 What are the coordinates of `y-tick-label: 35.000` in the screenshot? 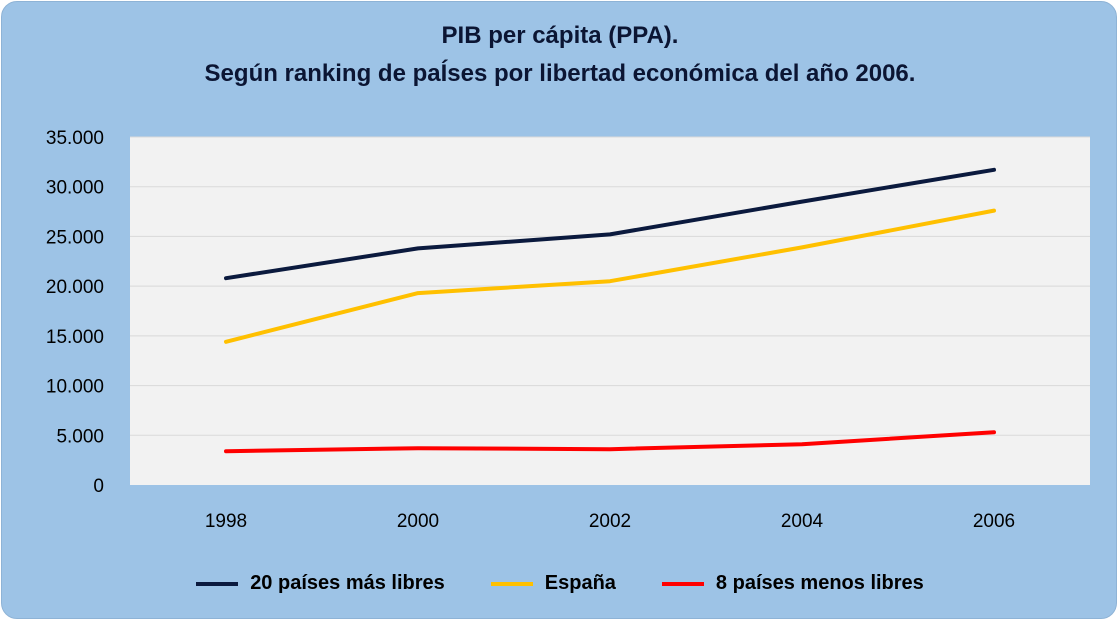 It's located at (75, 138).